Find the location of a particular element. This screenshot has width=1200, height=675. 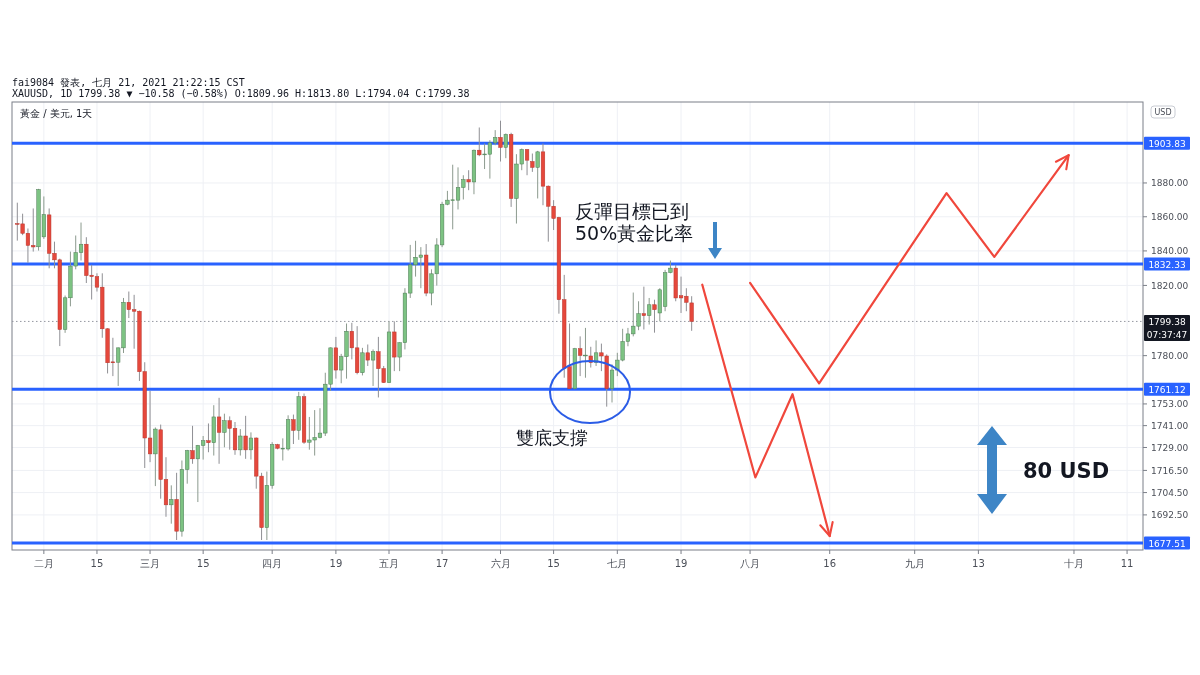

y-tick-label: 1704.50 is located at coordinates (1170, 493).